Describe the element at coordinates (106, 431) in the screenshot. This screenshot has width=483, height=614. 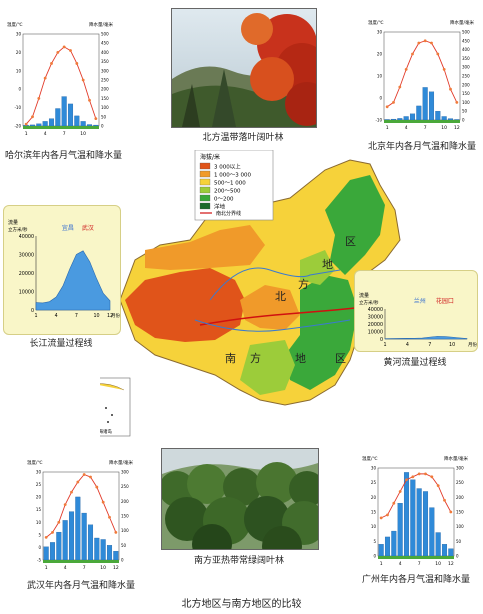
I see `south-sea-inset-label: 南海诸岛` at that location.